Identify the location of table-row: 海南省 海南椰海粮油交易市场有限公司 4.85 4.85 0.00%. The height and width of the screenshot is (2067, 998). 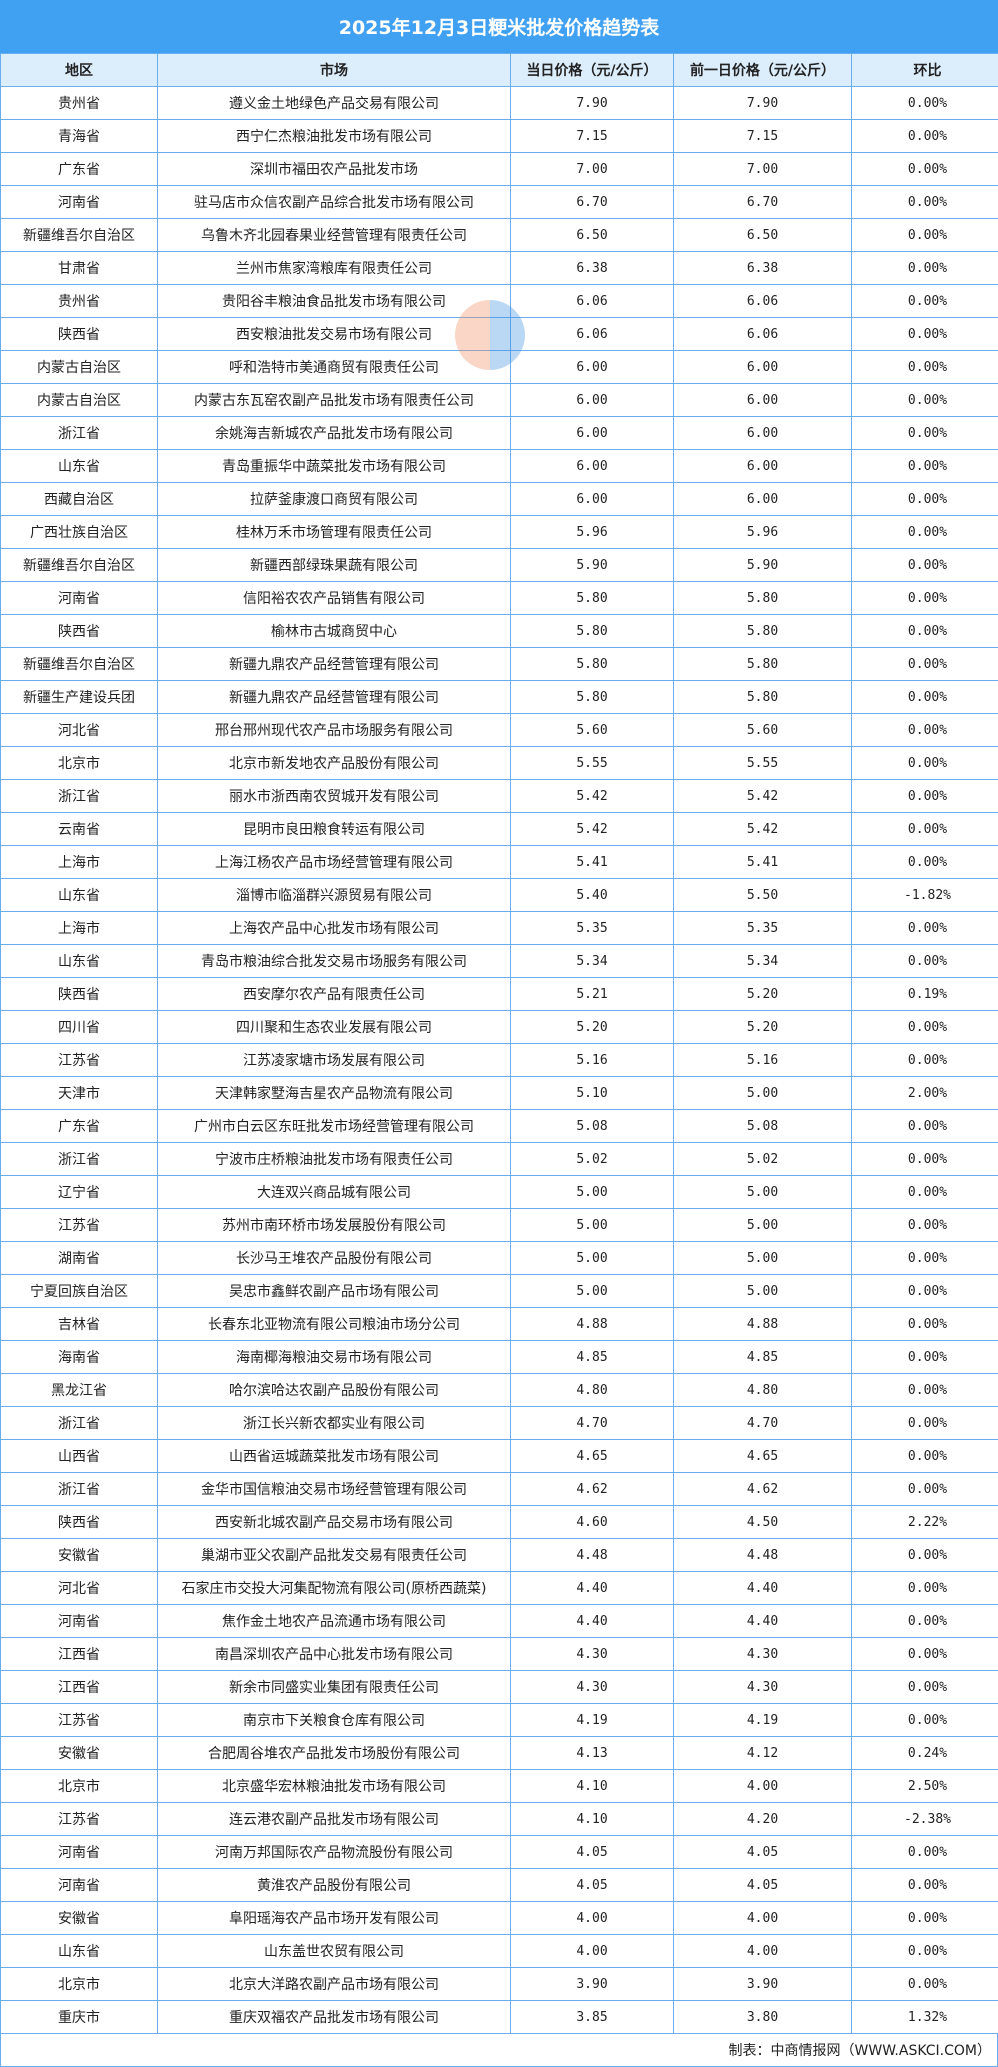
(499, 1357).